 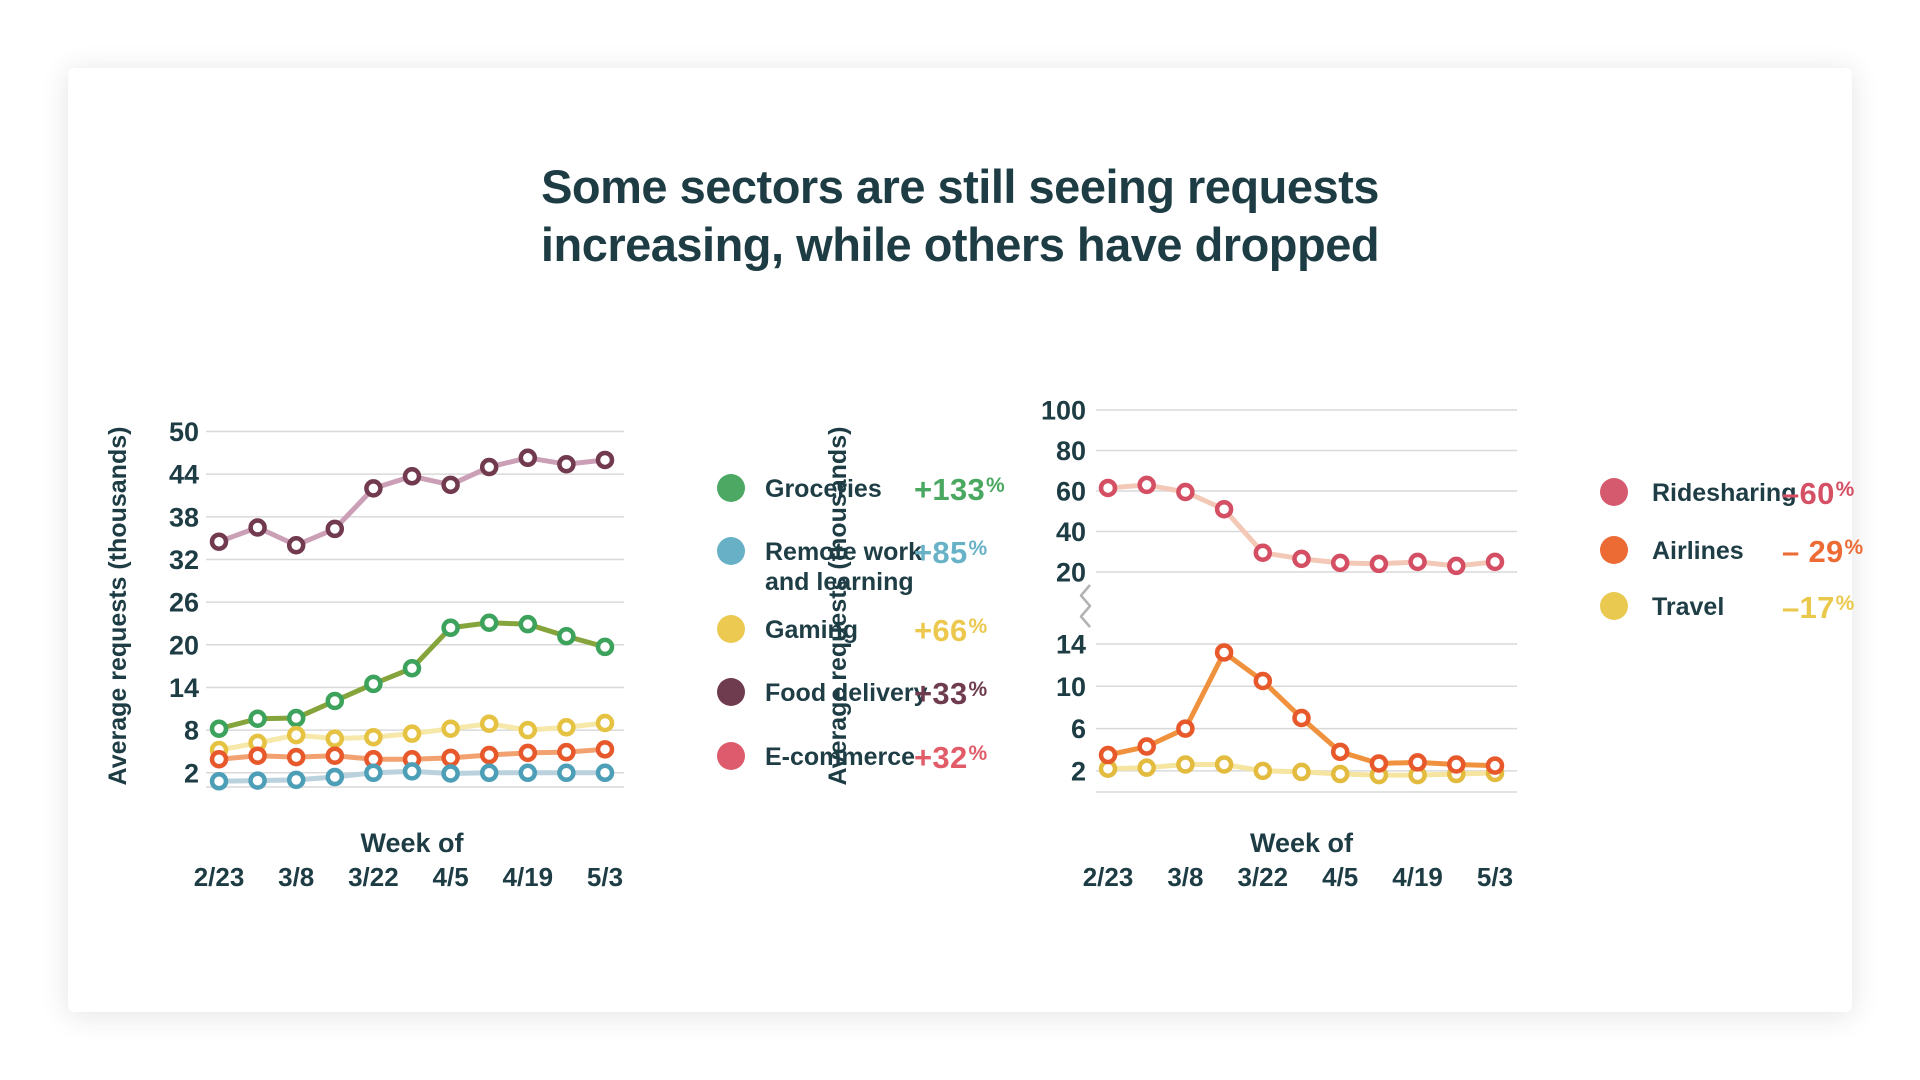 What do you see at coordinates (184, 517) in the screenshot?
I see `y-tick-label: 38` at bounding box center [184, 517].